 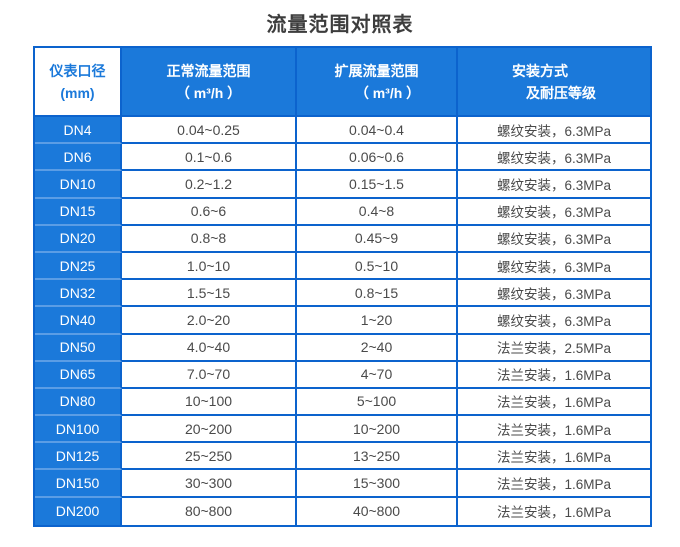 I want to click on header-meter-diameter: 仪表口径 (mm), so click(x=78, y=82).